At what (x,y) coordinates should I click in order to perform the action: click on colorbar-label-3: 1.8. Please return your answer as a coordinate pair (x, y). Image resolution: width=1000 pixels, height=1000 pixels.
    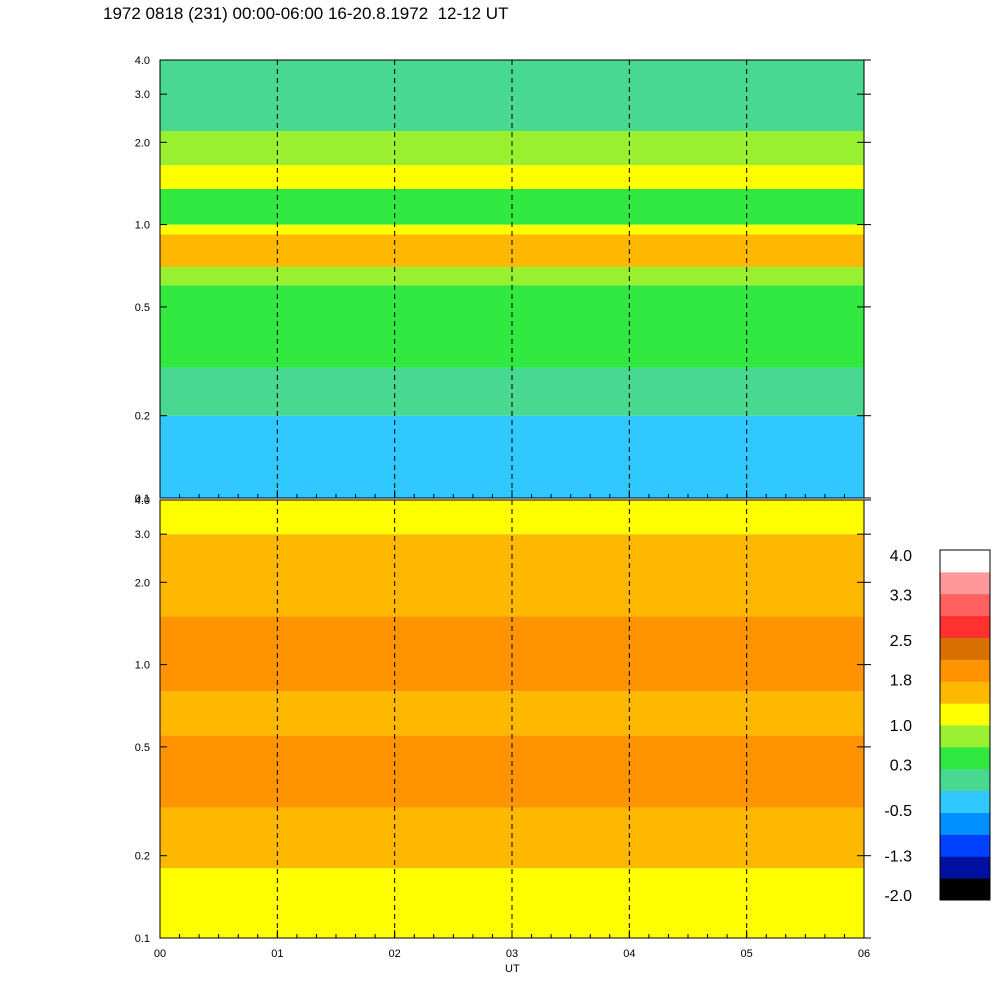
    Looking at the image, I should click on (901, 681).